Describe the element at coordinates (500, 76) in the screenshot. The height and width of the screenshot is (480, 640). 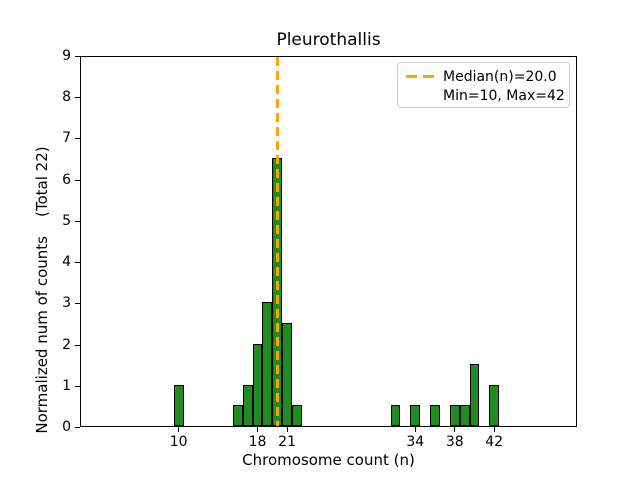
I see `legend-label-median: Median(n)=20.0` at that location.